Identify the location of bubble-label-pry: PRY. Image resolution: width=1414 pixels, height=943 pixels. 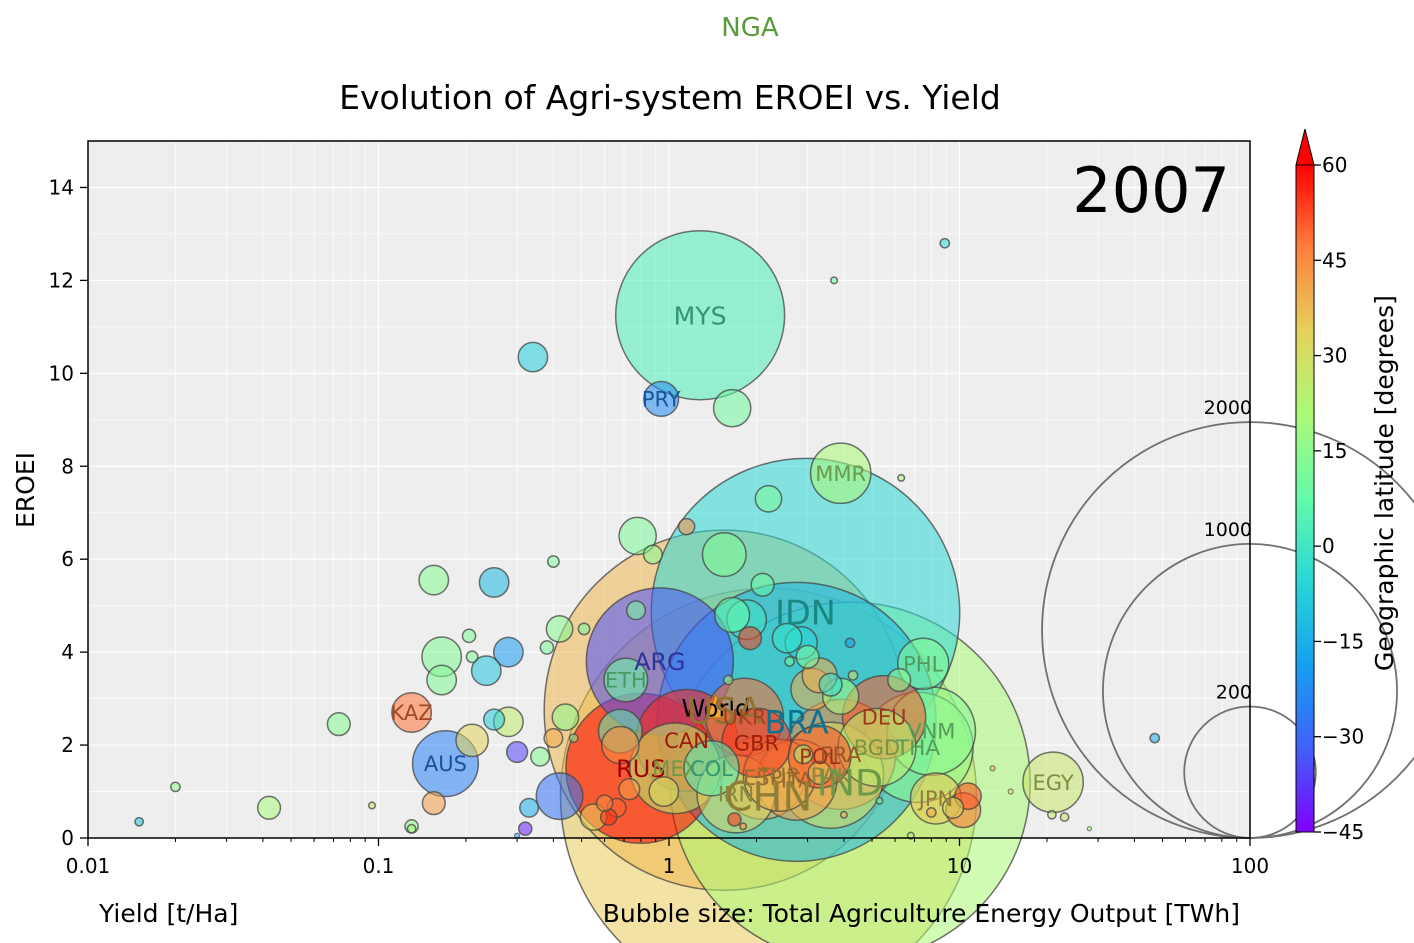
(661, 399).